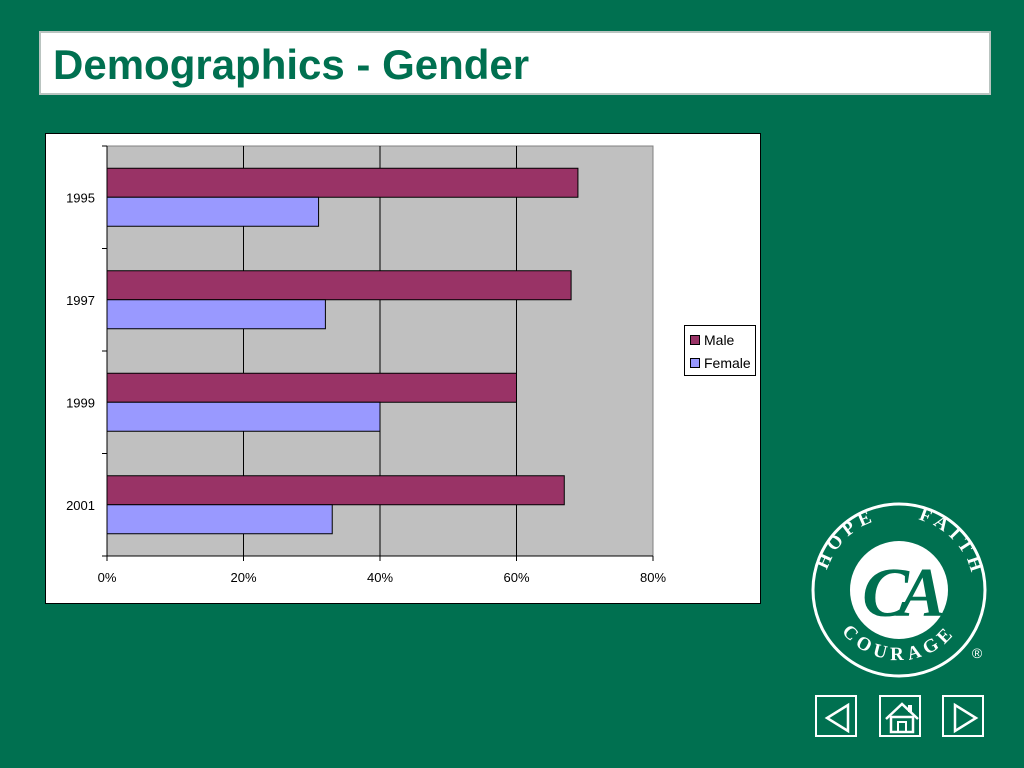 This screenshot has width=1024, height=768. Describe the element at coordinates (80, 197) in the screenshot. I see `y-tick-label: 1995` at that location.